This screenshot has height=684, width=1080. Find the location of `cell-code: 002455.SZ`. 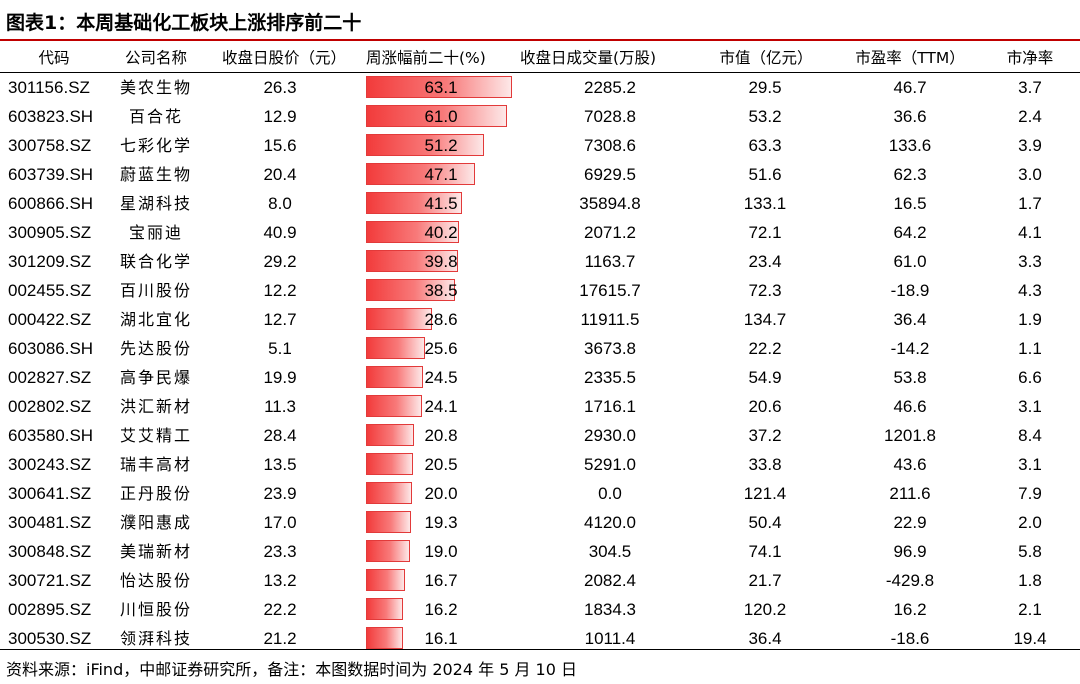

cell-code: 002455.SZ is located at coordinates (50, 290).